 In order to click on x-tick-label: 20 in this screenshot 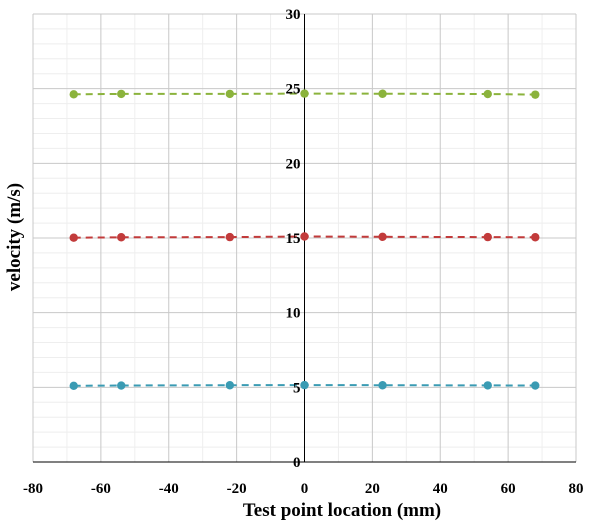, I will do `click(372, 489)`.